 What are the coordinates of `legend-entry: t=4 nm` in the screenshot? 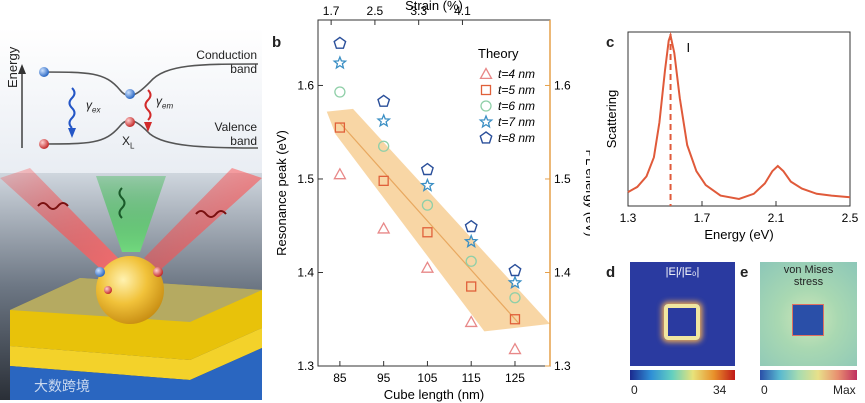 It's located at (516, 74).